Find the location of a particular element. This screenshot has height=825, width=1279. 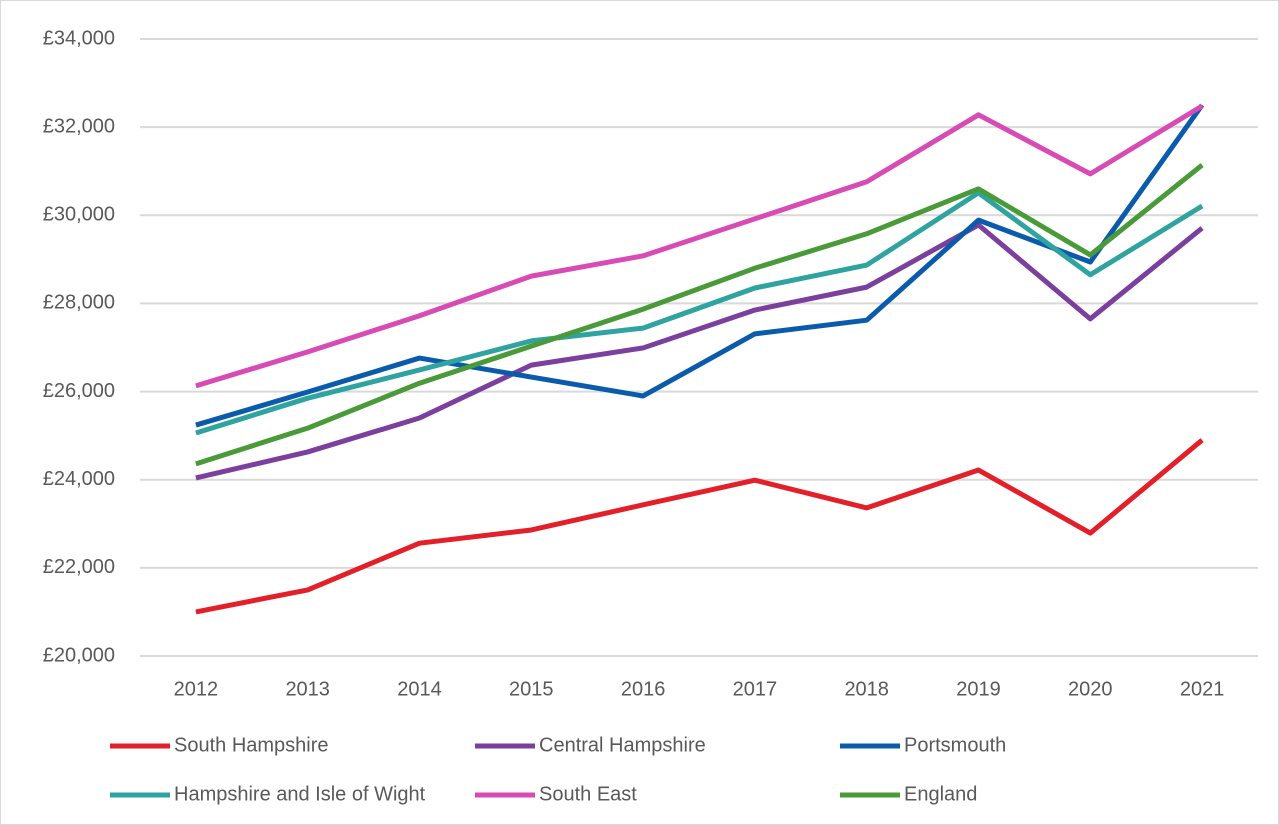

legend-label: Portsmouth is located at coordinates (955, 745).